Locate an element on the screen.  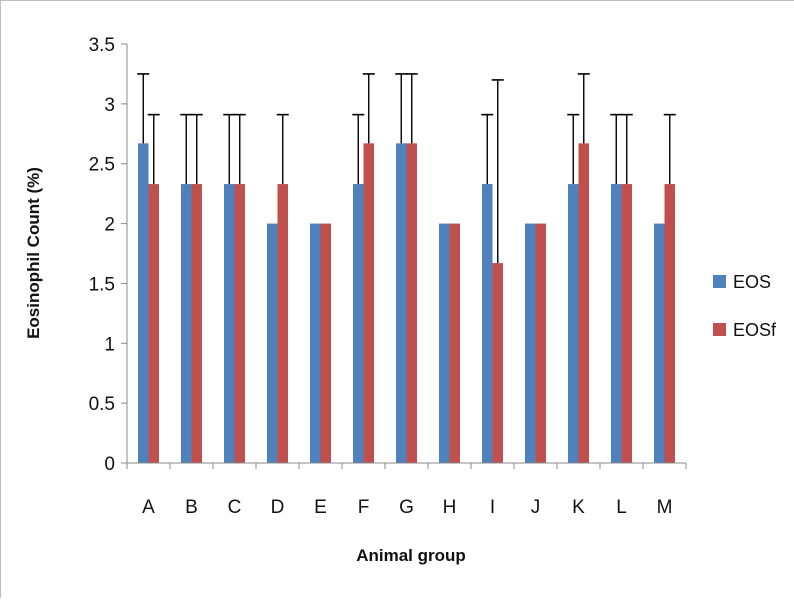
bar-eos-l is located at coordinates (616, 323).